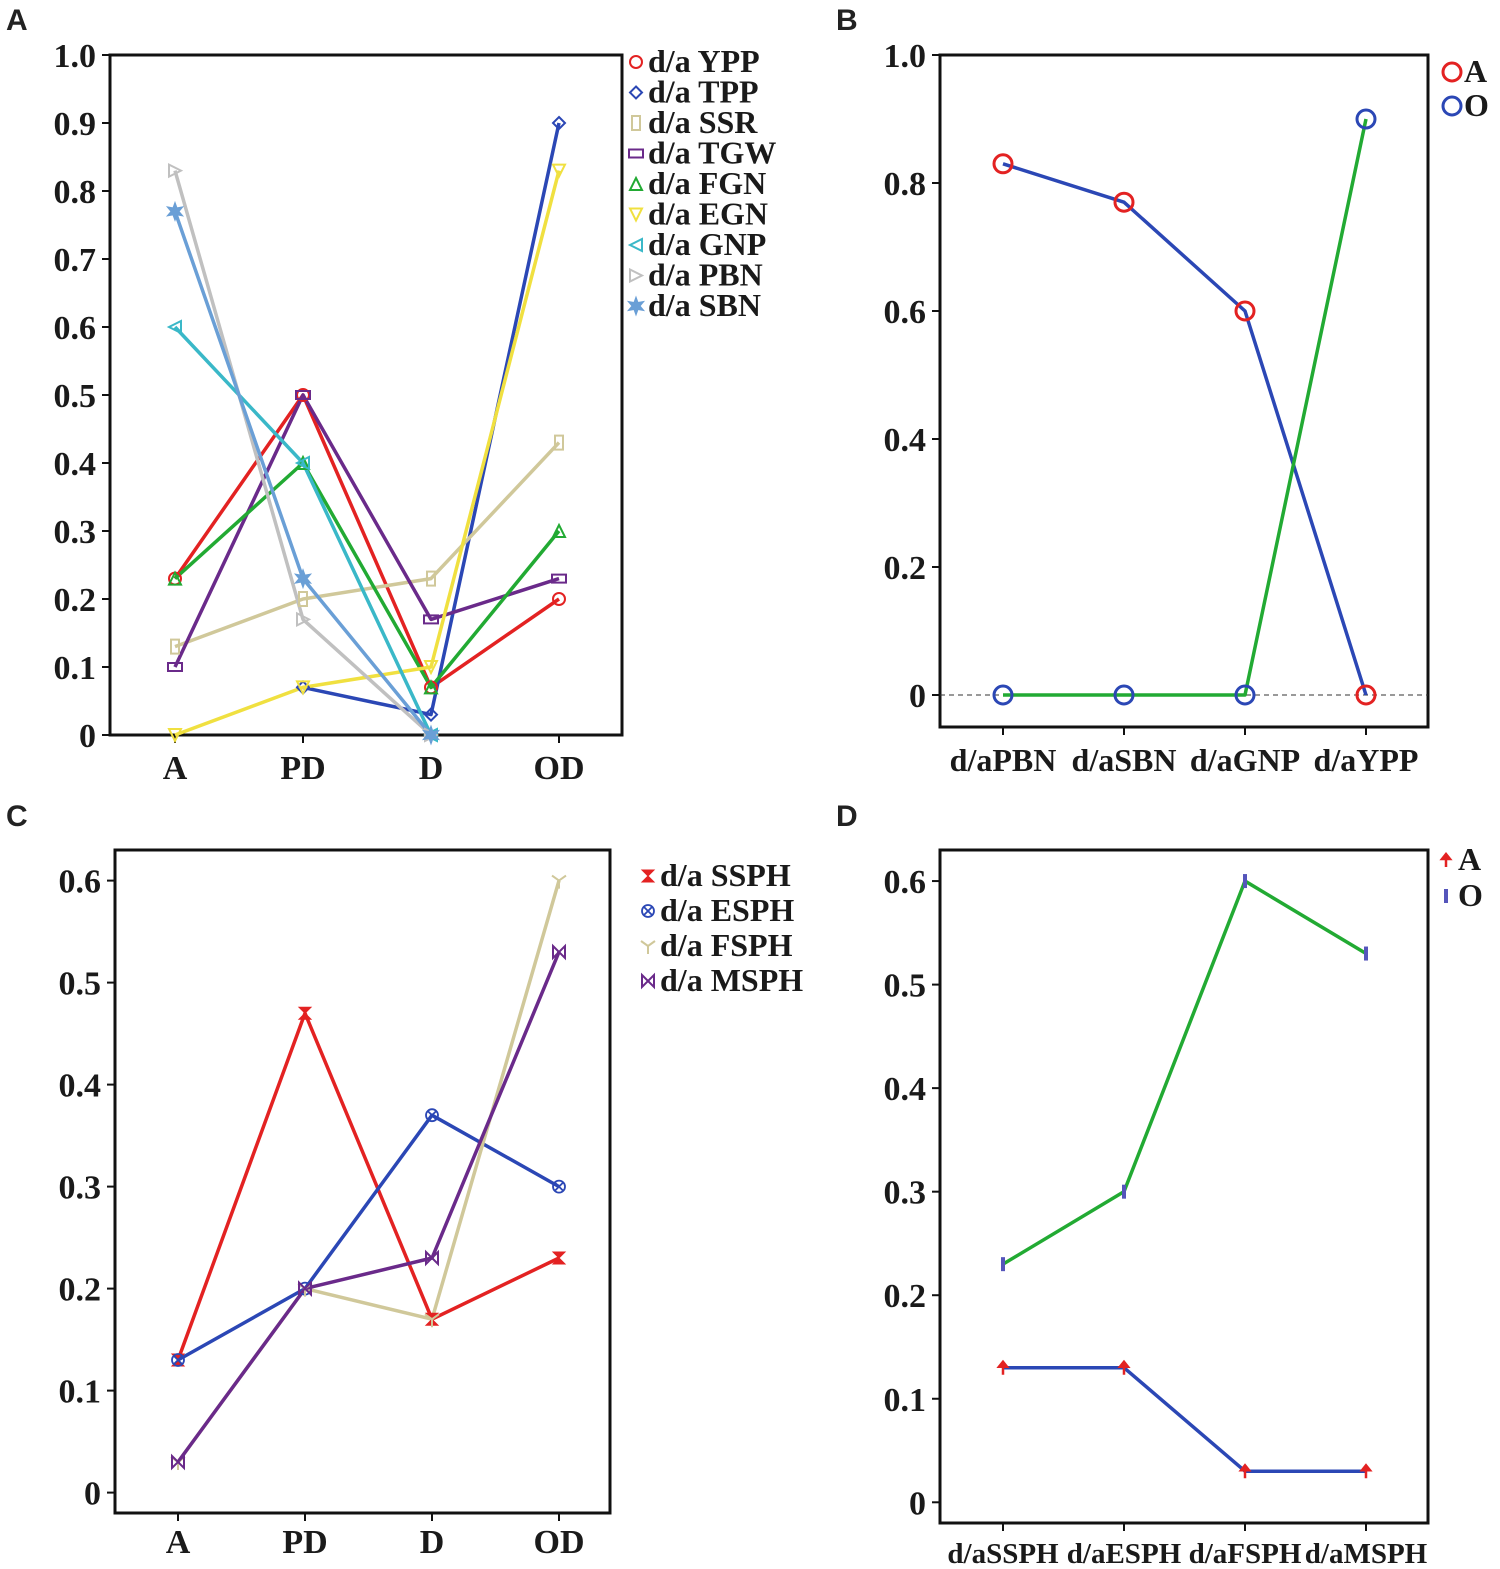 This screenshot has height=1569, width=1500. What do you see at coordinates (559, 599) in the screenshot?
I see `chart-a-point-d-a-ypp-od` at bounding box center [559, 599].